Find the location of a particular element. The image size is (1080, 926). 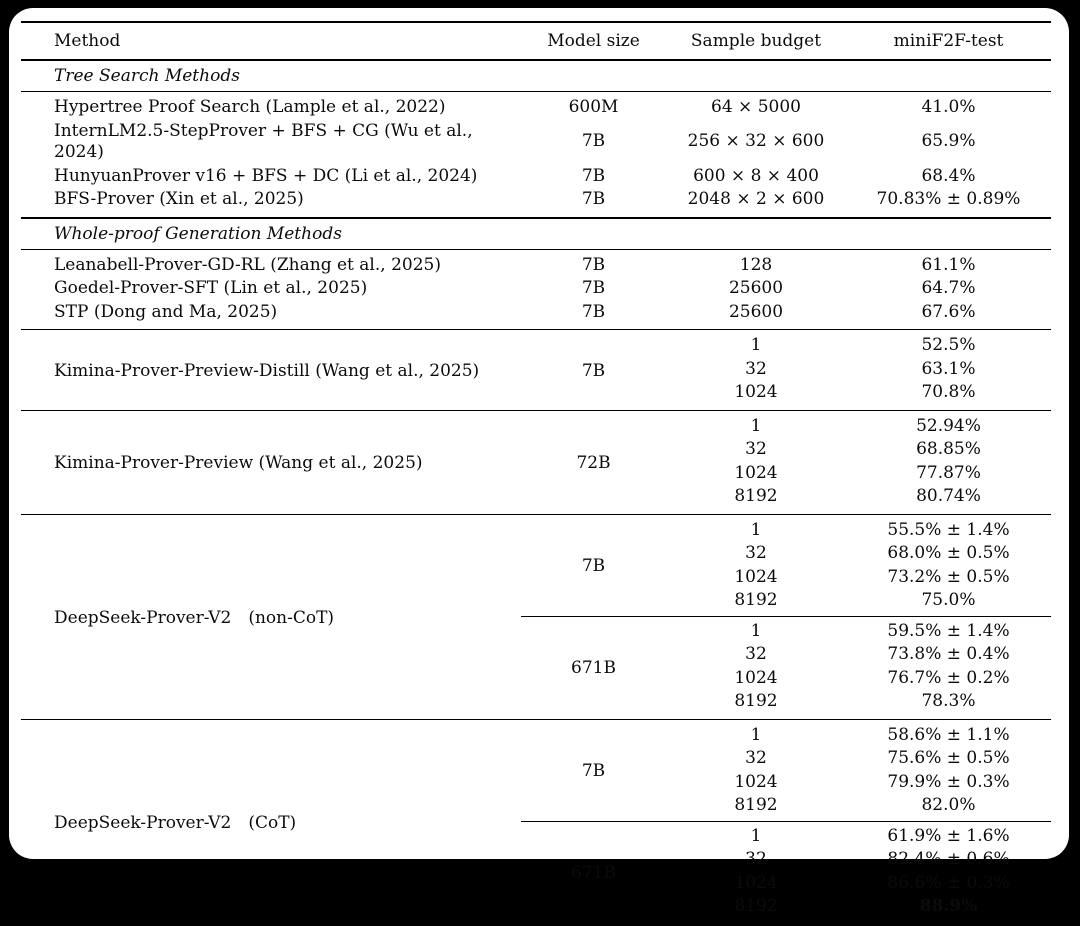

result-cell: 73.2% ± 0.5% is located at coordinates (948, 576).